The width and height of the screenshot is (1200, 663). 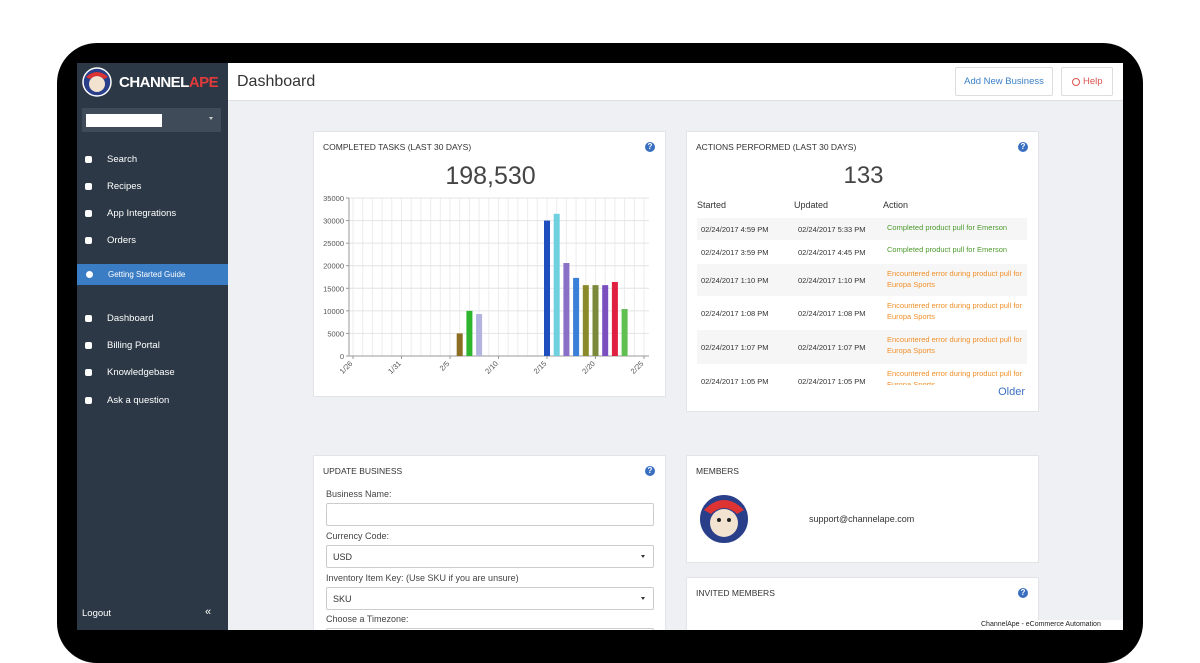 I want to click on select-value: SKU, so click(x=342, y=599).